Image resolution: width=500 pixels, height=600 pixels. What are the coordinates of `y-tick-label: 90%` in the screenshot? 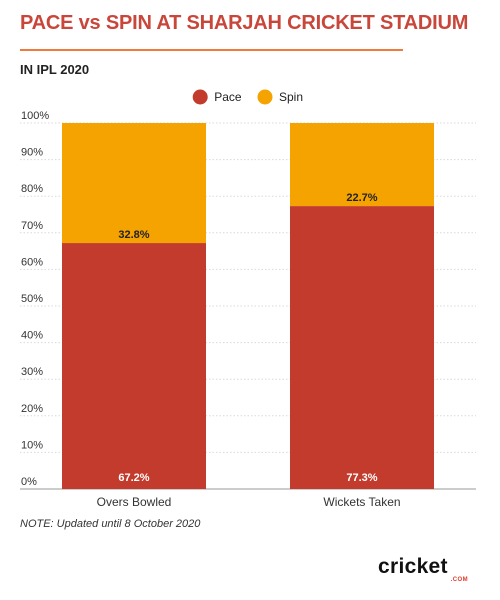 It's located at (32, 153).